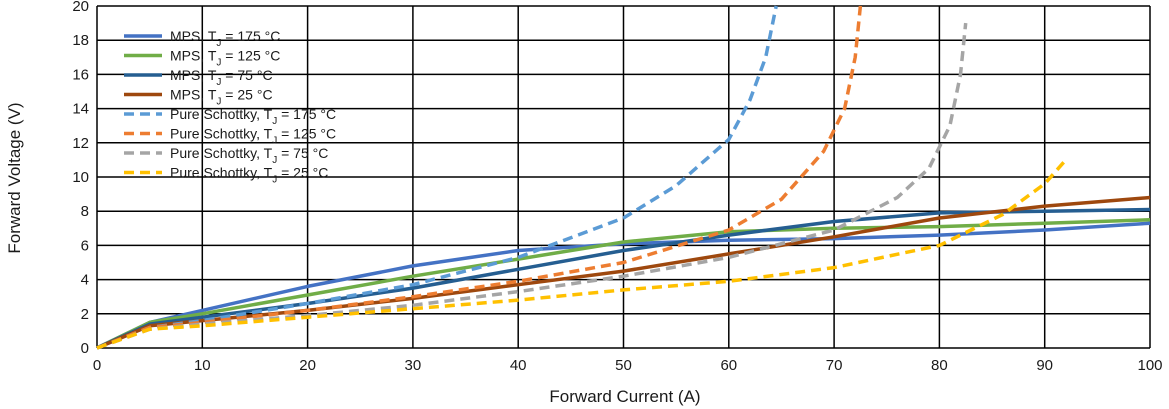  I want to click on x-tick-label: 100, so click(1149, 365).